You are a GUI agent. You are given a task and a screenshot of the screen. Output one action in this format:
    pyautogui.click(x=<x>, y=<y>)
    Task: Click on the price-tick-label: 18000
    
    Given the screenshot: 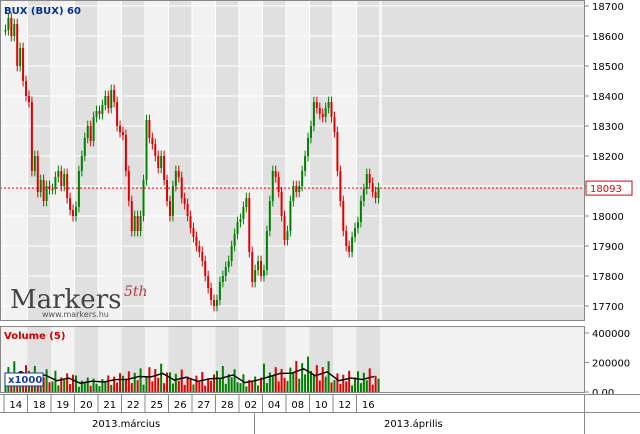 What is the action you would take?
    pyautogui.click(x=608, y=217)
    